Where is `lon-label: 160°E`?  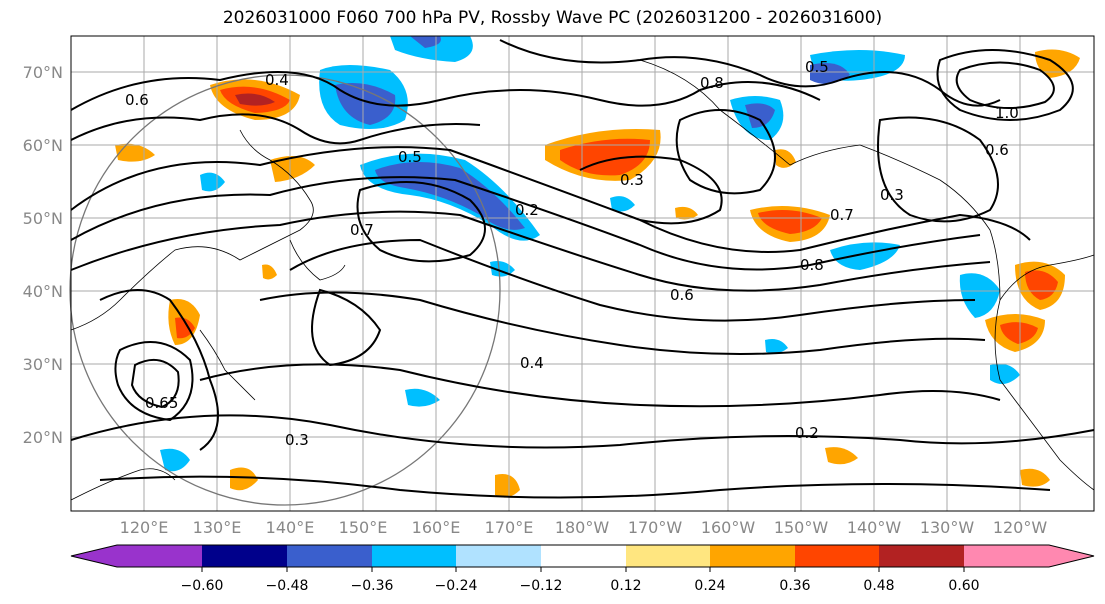
lon-label: 160°E is located at coordinates (436, 527).